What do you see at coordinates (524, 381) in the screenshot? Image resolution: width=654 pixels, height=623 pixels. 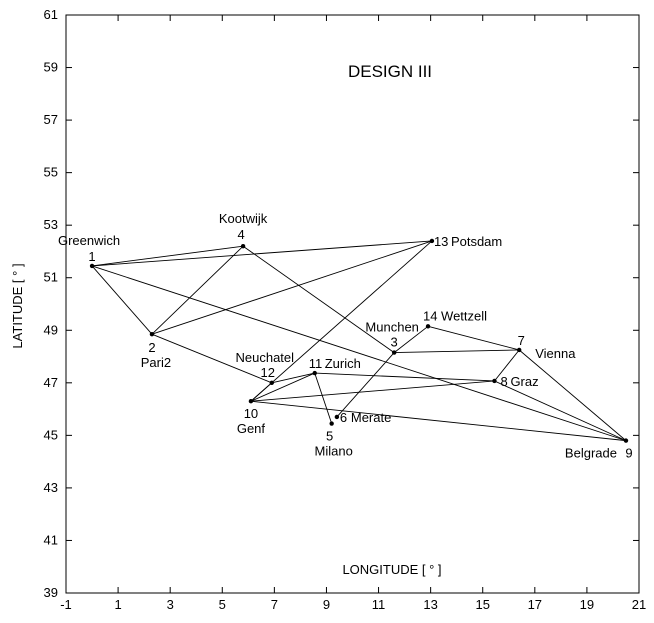 I see `station-name-8: Graz` at bounding box center [524, 381].